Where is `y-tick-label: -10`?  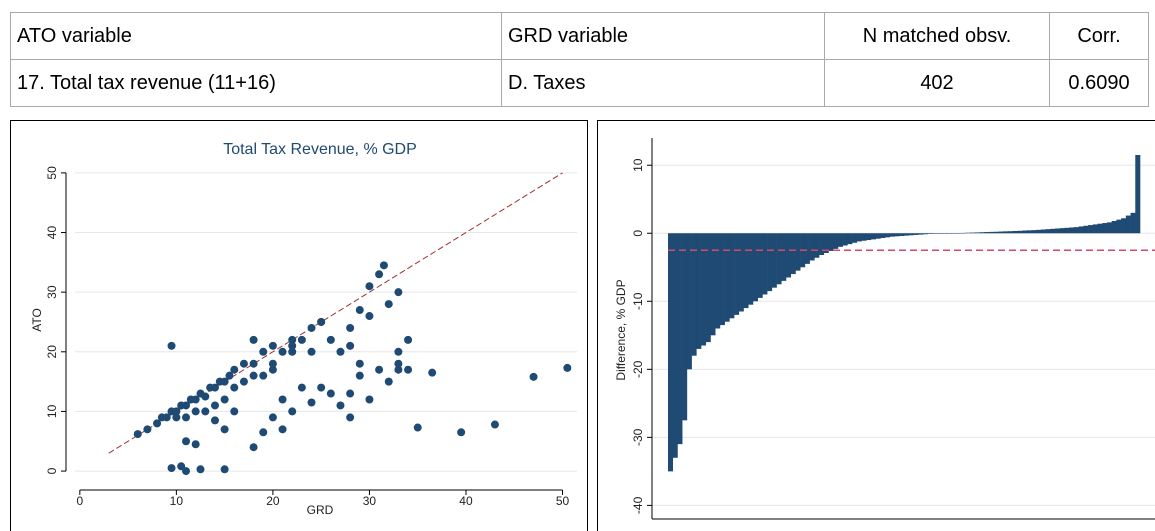
y-tick-label: -10 is located at coordinates (638, 301).